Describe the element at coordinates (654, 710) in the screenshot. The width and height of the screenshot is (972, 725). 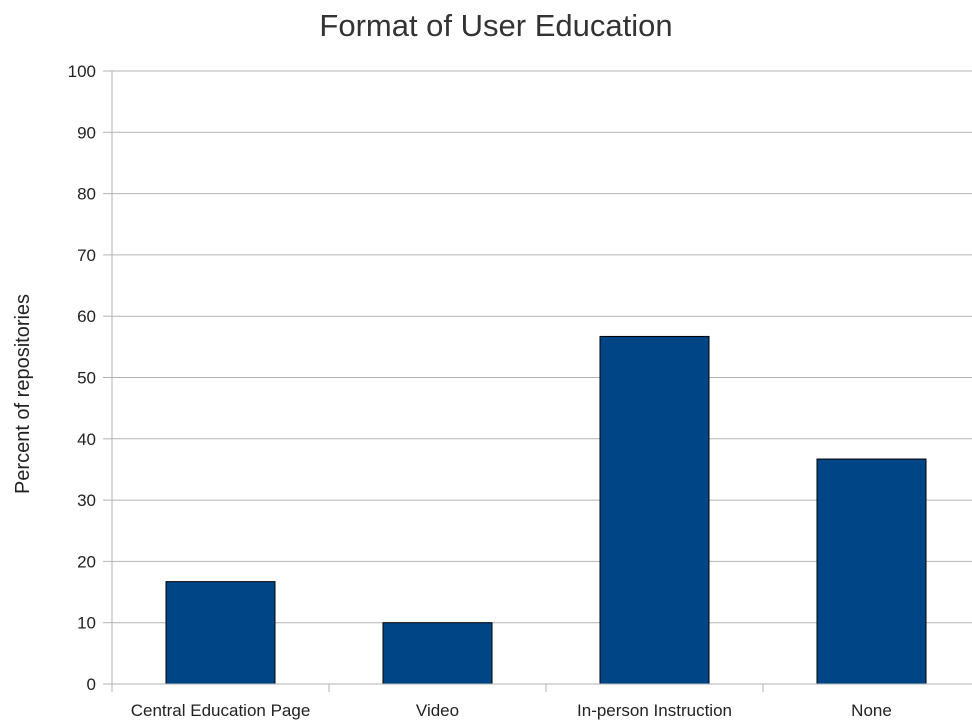
I see `x-tick-label: In-person Instruction` at that location.